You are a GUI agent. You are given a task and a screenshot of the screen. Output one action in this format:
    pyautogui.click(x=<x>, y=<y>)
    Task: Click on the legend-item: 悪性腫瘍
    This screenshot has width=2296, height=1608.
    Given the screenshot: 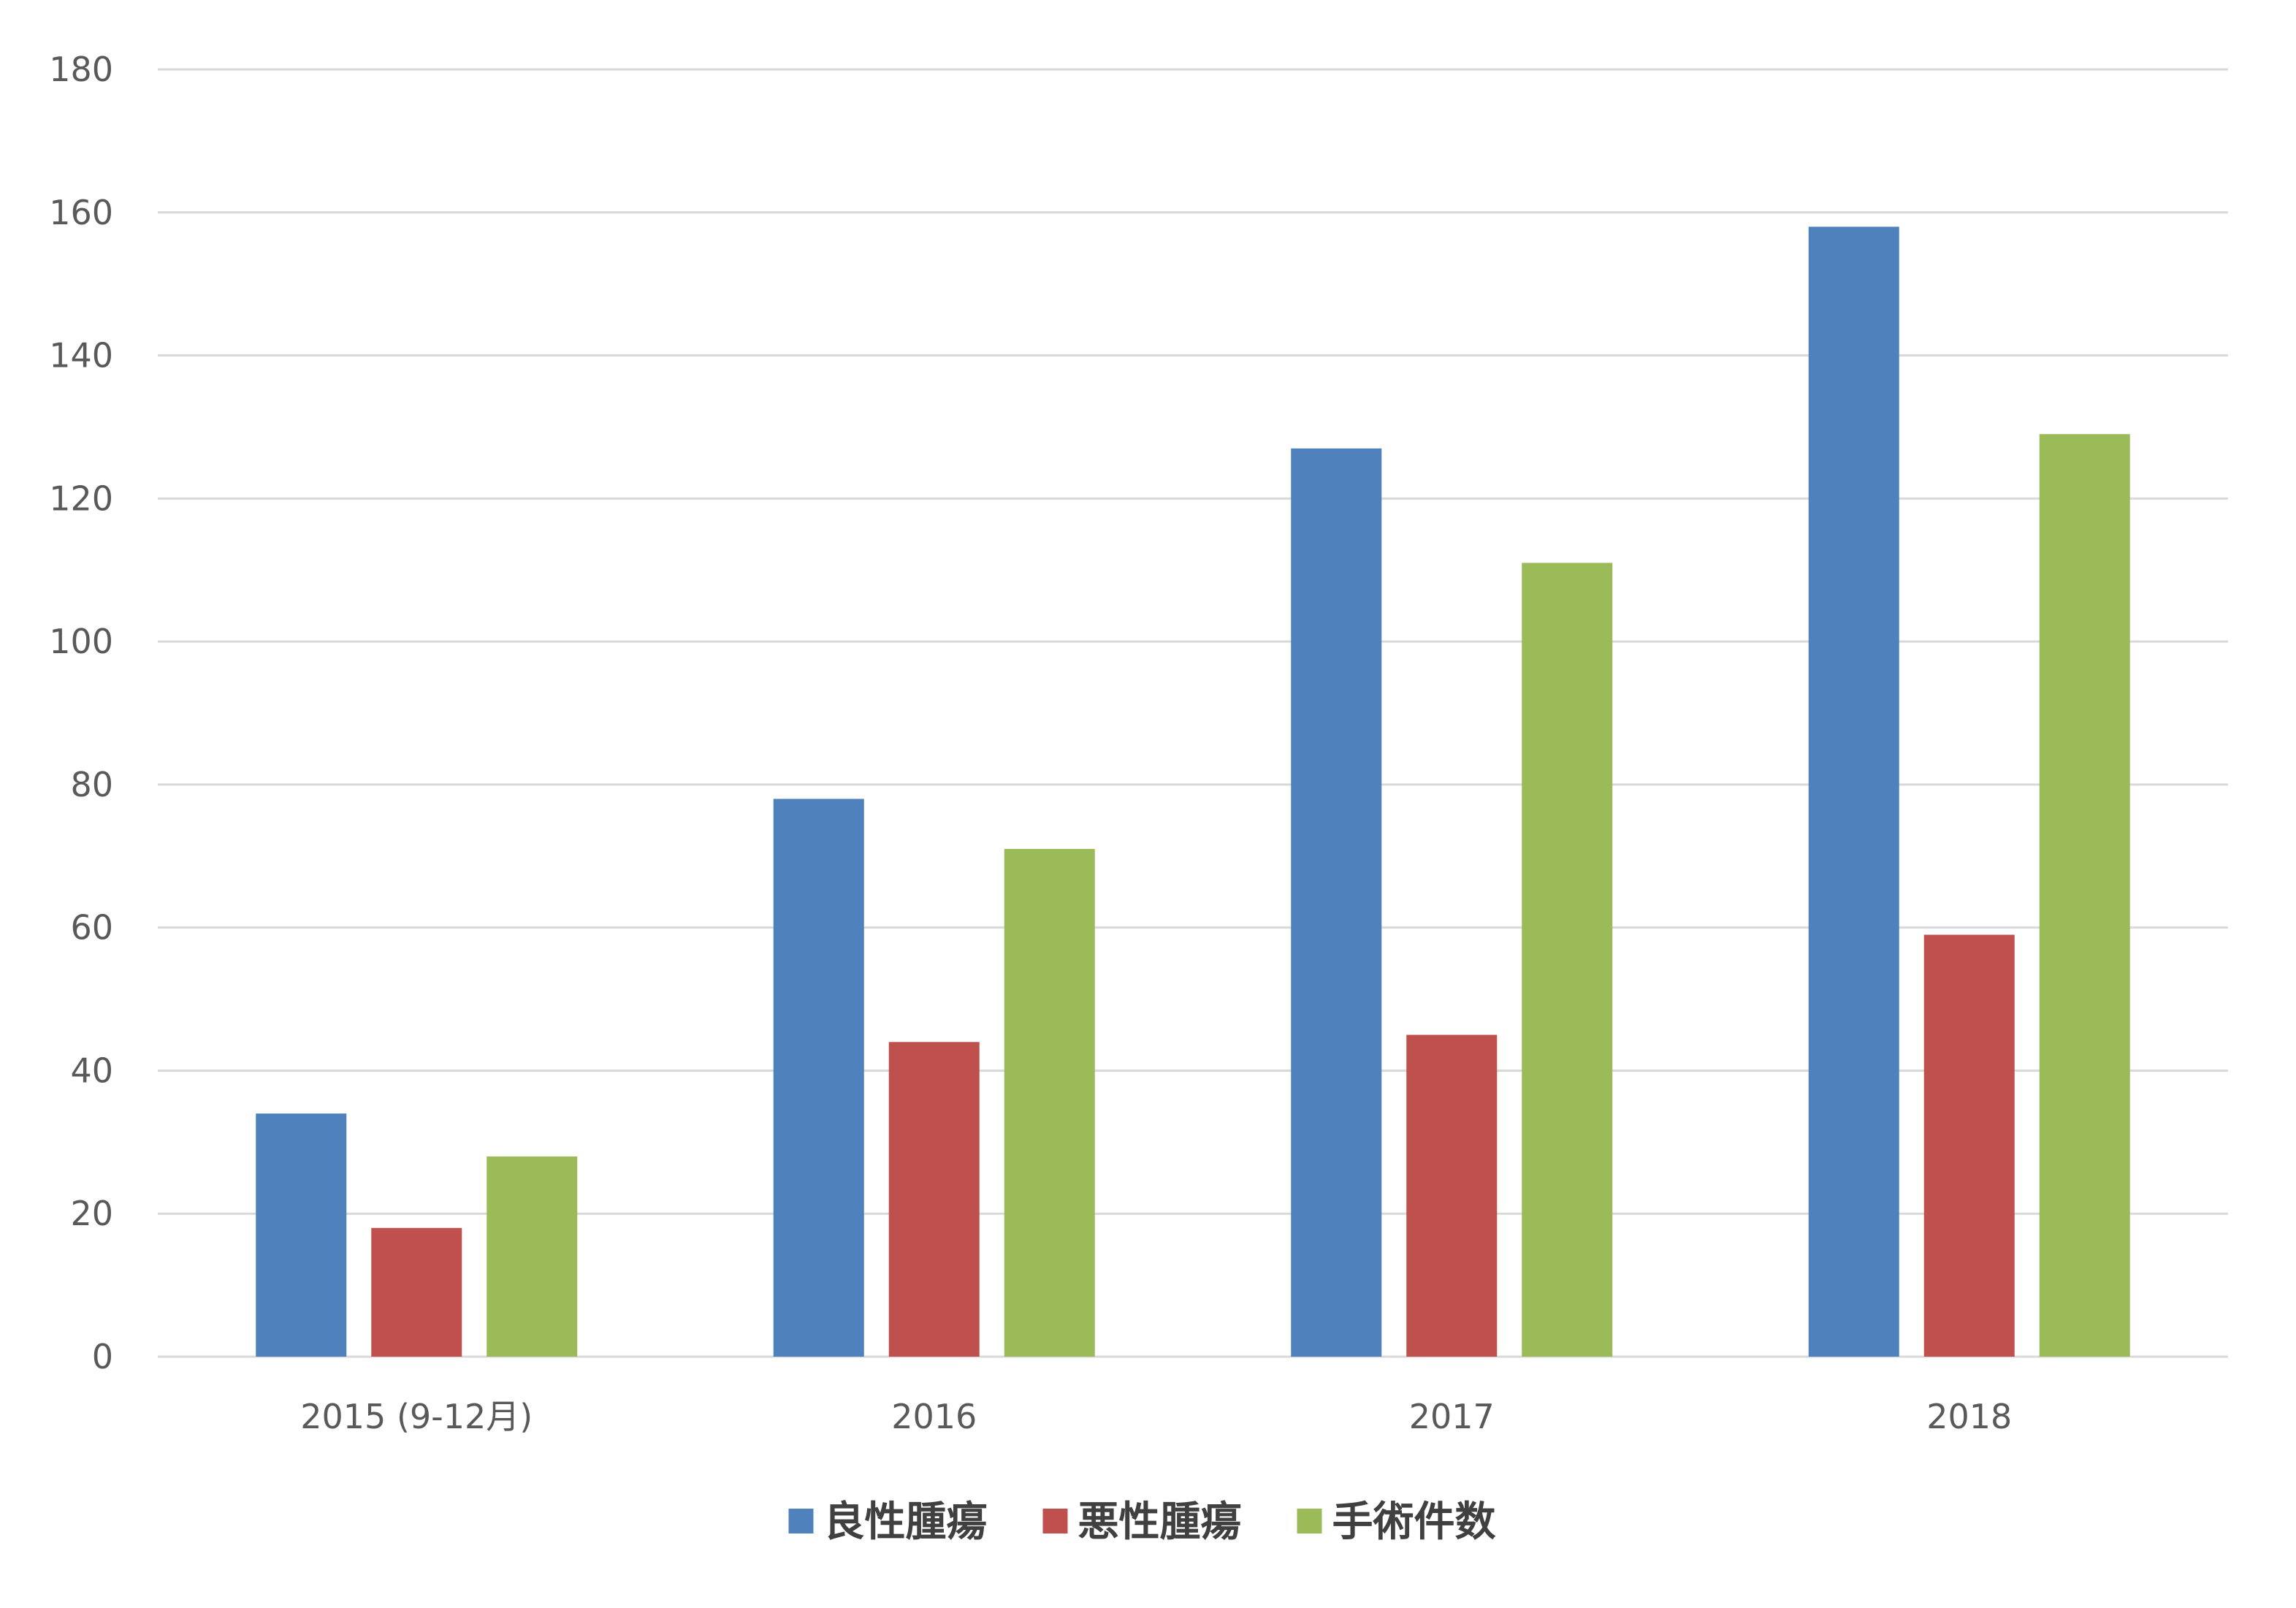 What is the action you would take?
    pyautogui.click(x=1142, y=1522)
    